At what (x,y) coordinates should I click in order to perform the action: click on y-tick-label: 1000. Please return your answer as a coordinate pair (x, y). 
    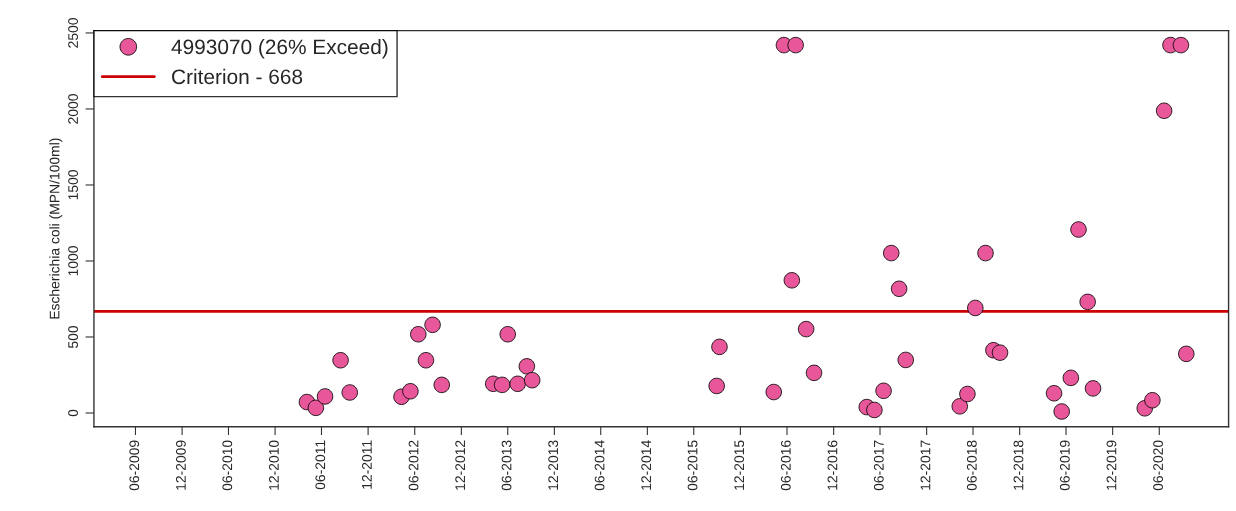
    Looking at the image, I should click on (73, 261).